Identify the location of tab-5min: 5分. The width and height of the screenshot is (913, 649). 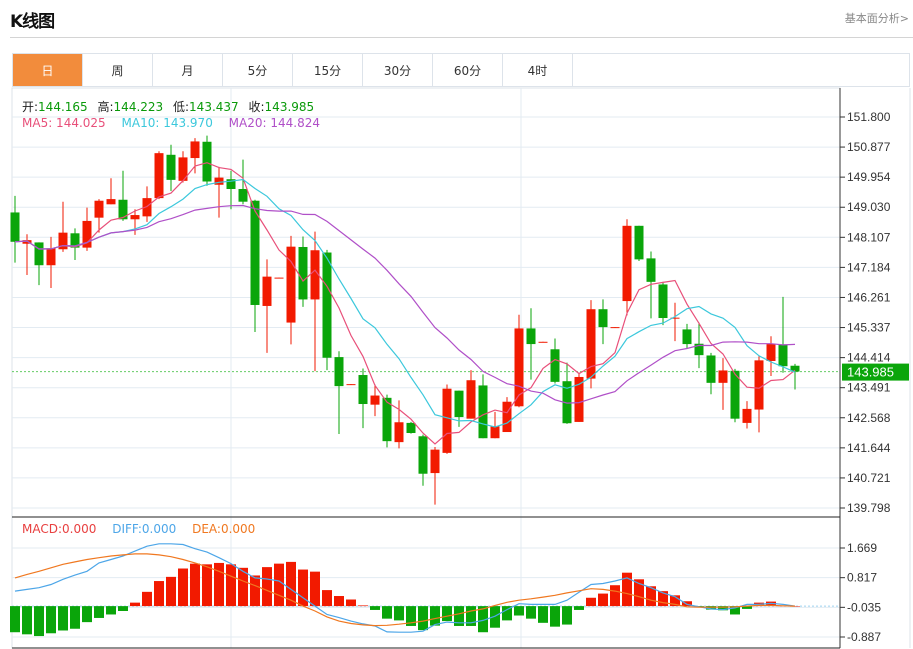
(258, 70).